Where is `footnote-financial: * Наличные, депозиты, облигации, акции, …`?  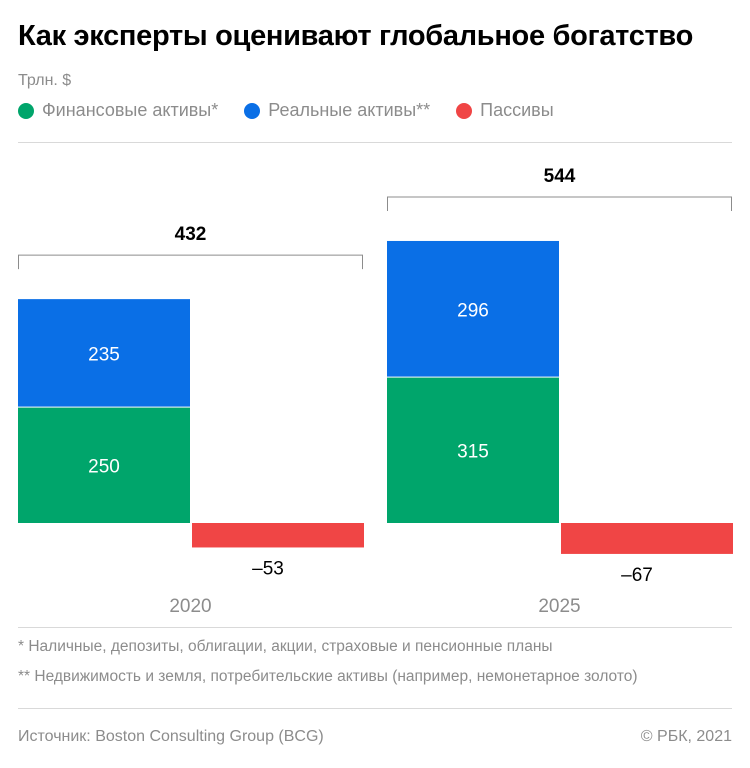
footnote-financial: * Наличные, депозиты, облигации, акции, … is located at coordinates (285, 646).